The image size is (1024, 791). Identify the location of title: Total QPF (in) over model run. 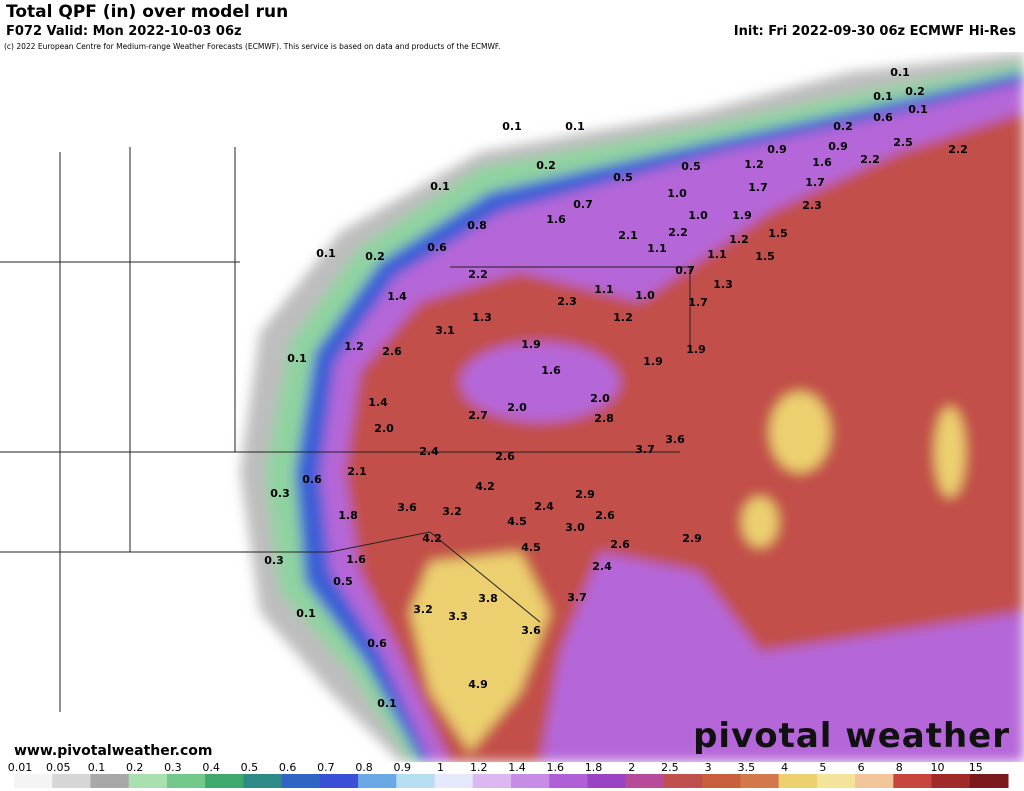
(147, 12).